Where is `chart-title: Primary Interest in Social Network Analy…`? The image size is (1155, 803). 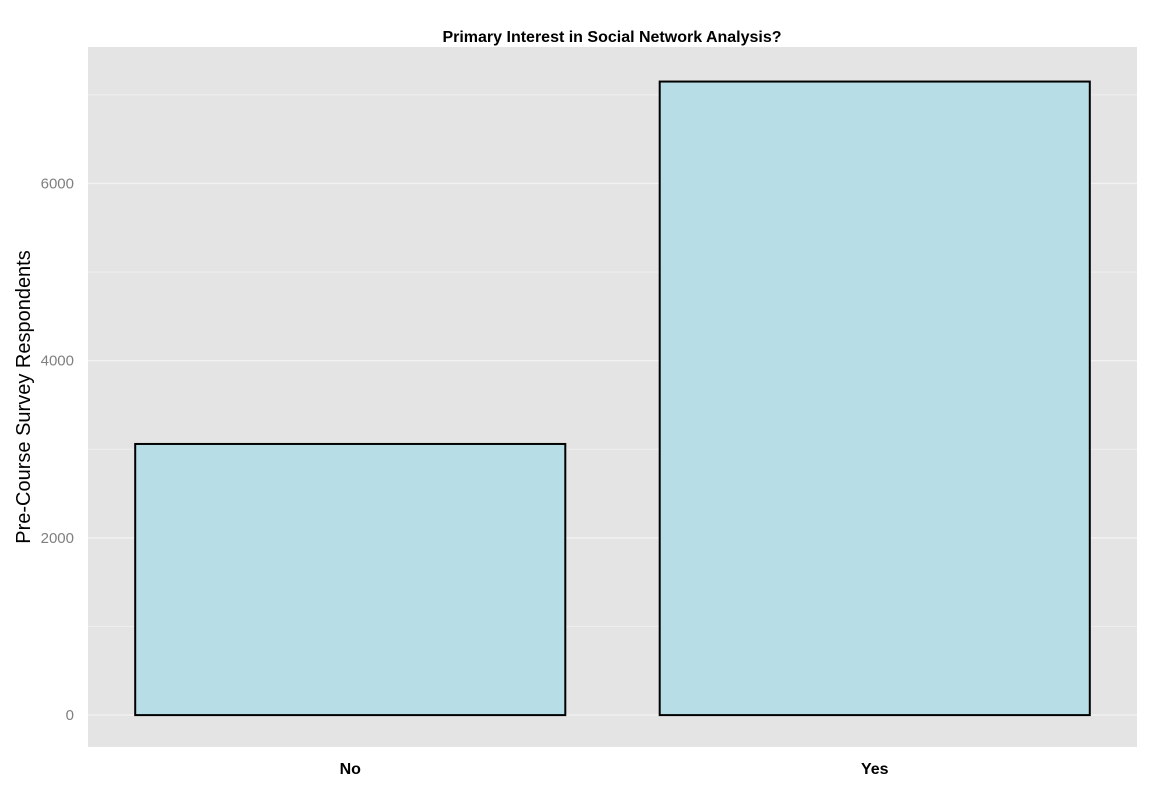
chart-title: Primary Interest in Social Network Analy… is located at coordinates (611, 37).